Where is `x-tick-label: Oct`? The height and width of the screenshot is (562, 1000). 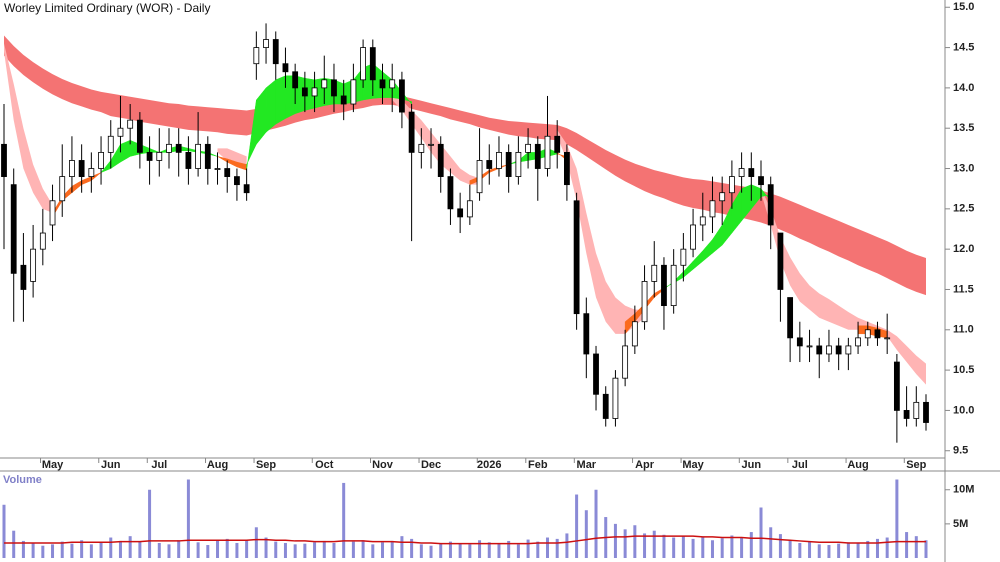 x-tick-label: Oct is located at coordinates (324, 465).